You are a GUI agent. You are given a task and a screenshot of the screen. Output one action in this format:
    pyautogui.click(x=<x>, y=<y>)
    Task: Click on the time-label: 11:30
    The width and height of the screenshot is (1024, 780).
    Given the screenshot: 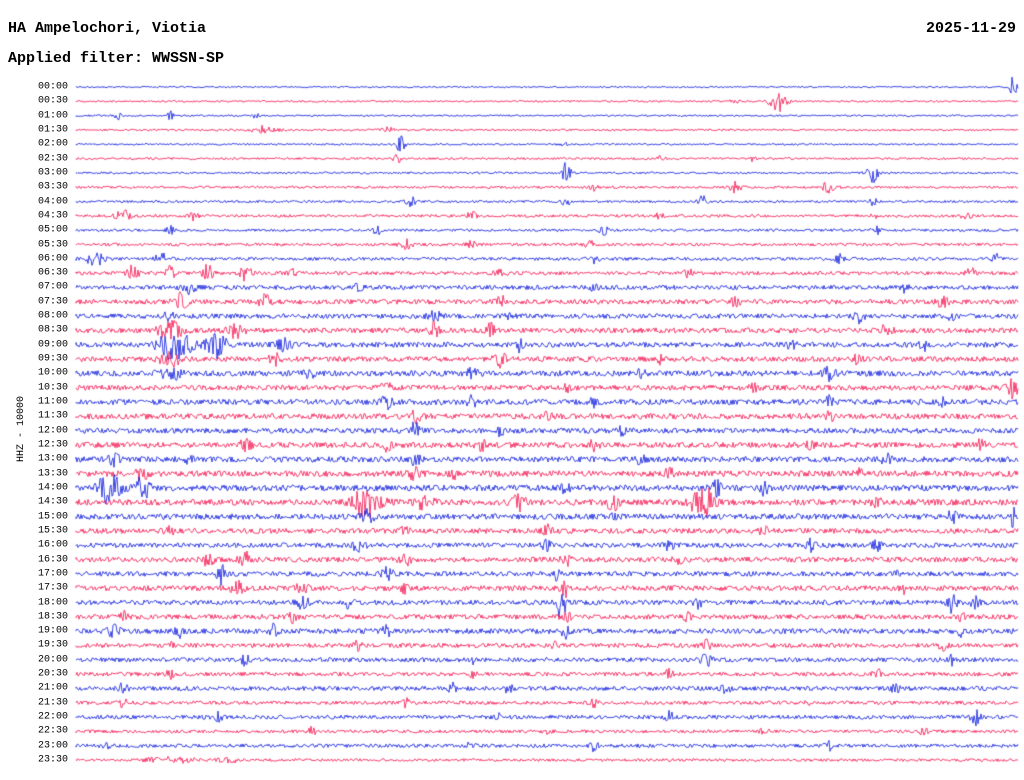 What is the action you would take?
    pyautogui.click(x=52, y=416)
    